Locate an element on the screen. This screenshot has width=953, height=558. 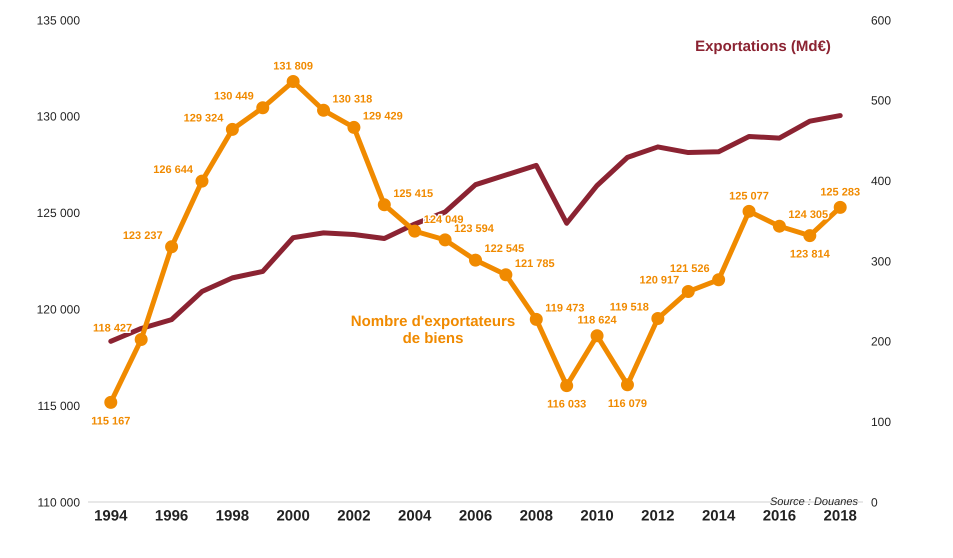
data-label: 123 594 is located at coordinates (474, 228).